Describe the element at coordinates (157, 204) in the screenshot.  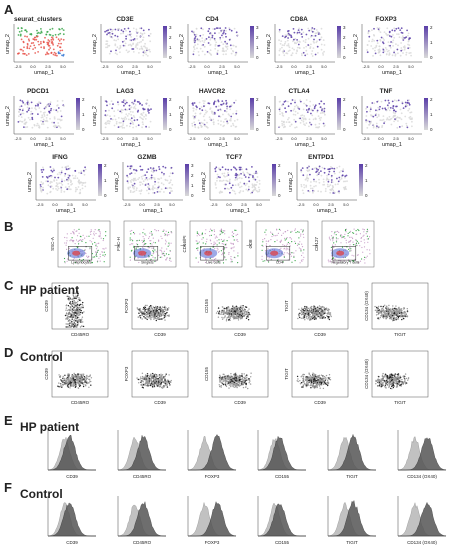
I see `umap-tick-label: 2.5` at that location.